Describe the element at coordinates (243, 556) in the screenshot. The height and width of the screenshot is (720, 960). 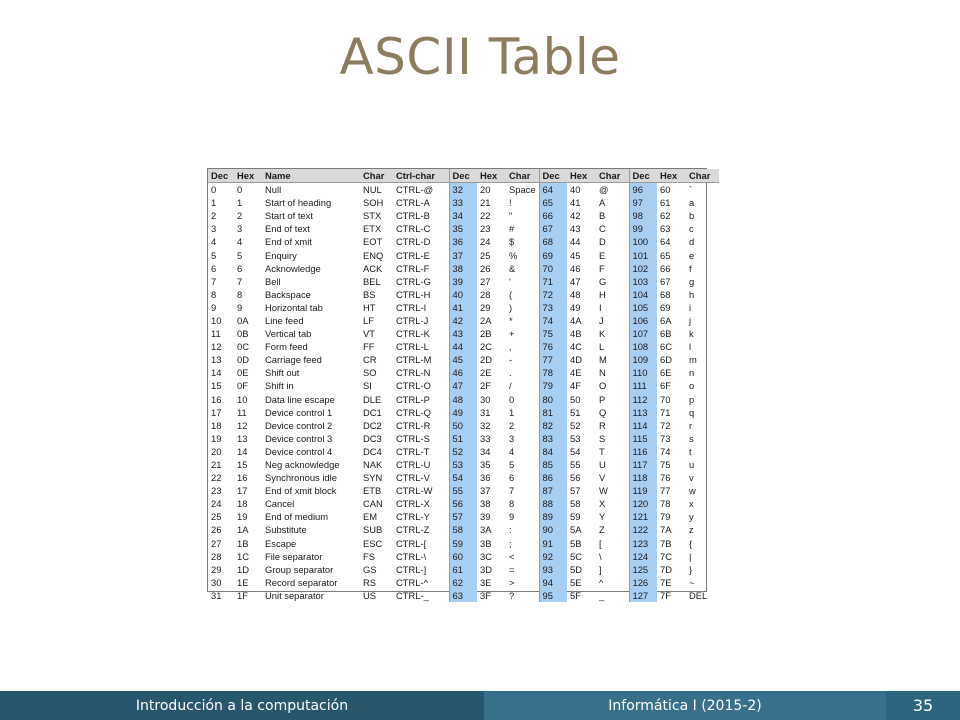
I see `cell-hex: 1C` at that location.